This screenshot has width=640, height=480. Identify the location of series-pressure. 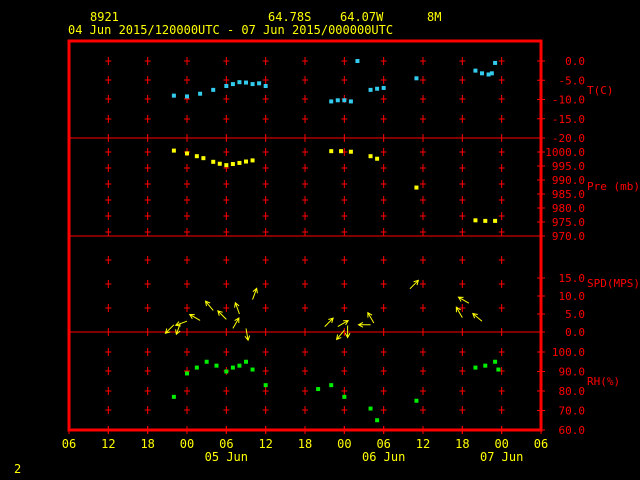
(334, 185).